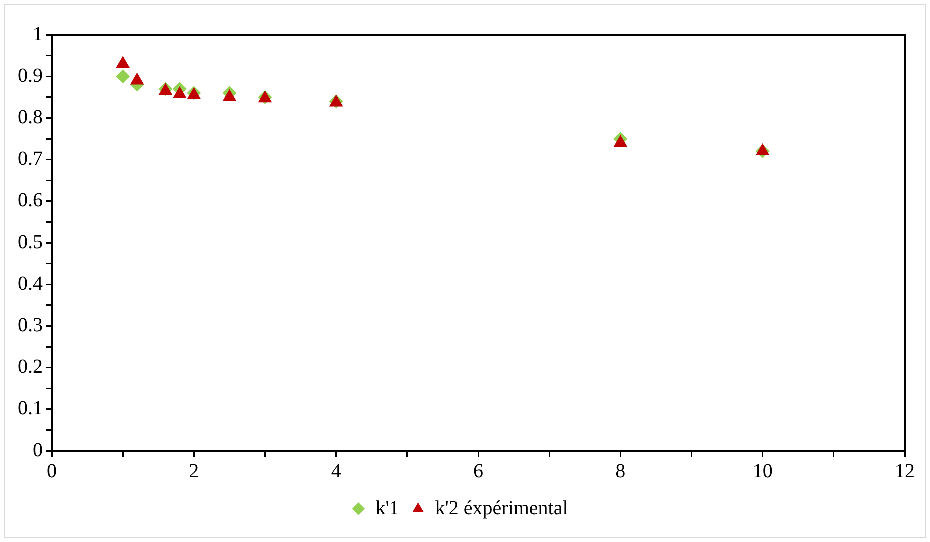 This screenshot has width=930, height=542. I want to click on y-tick-label: 0.6, so click(30, 201).